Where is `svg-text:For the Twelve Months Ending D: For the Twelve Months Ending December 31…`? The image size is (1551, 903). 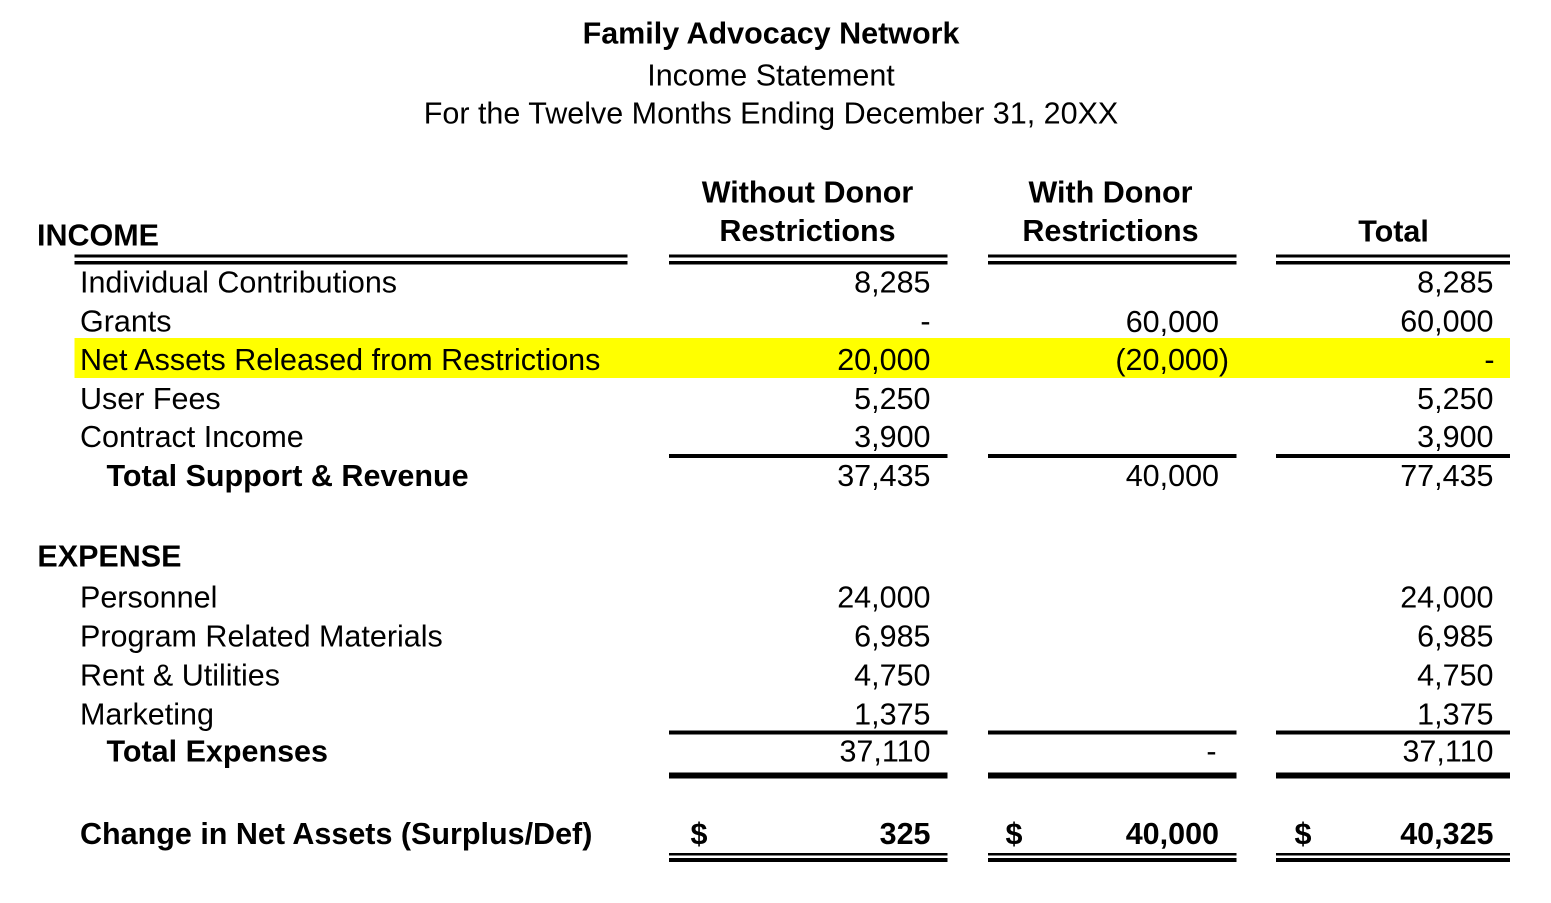 svg-text:For the Twelve Months Ending D: For the Twelve Months Ending December 31… is located at coordinates (771, 113).